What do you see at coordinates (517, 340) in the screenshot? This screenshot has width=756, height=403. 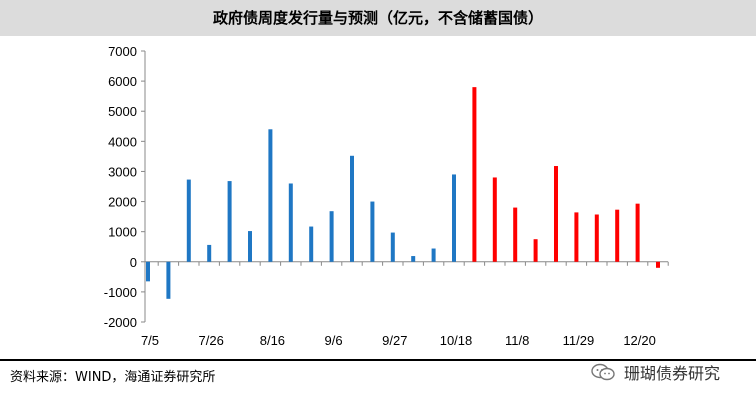 I see `x-tick-label: 11/8` at bounding box center [517, 340].